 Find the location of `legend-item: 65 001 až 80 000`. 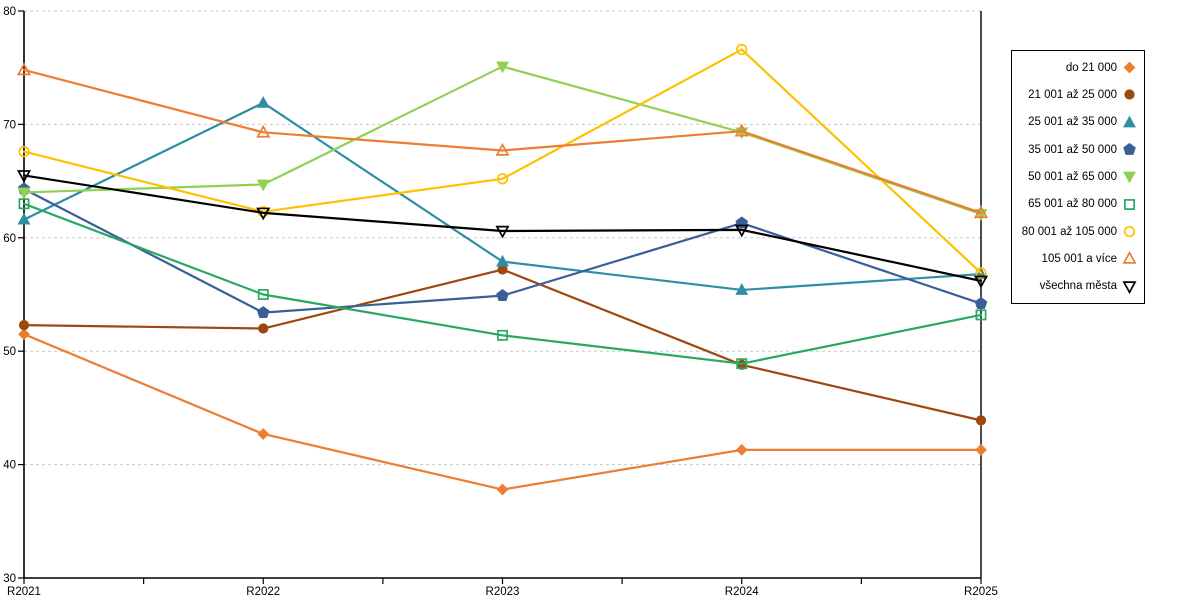

legend-item: 65 001 až 80 000 is located at coordinates (1078, 204).